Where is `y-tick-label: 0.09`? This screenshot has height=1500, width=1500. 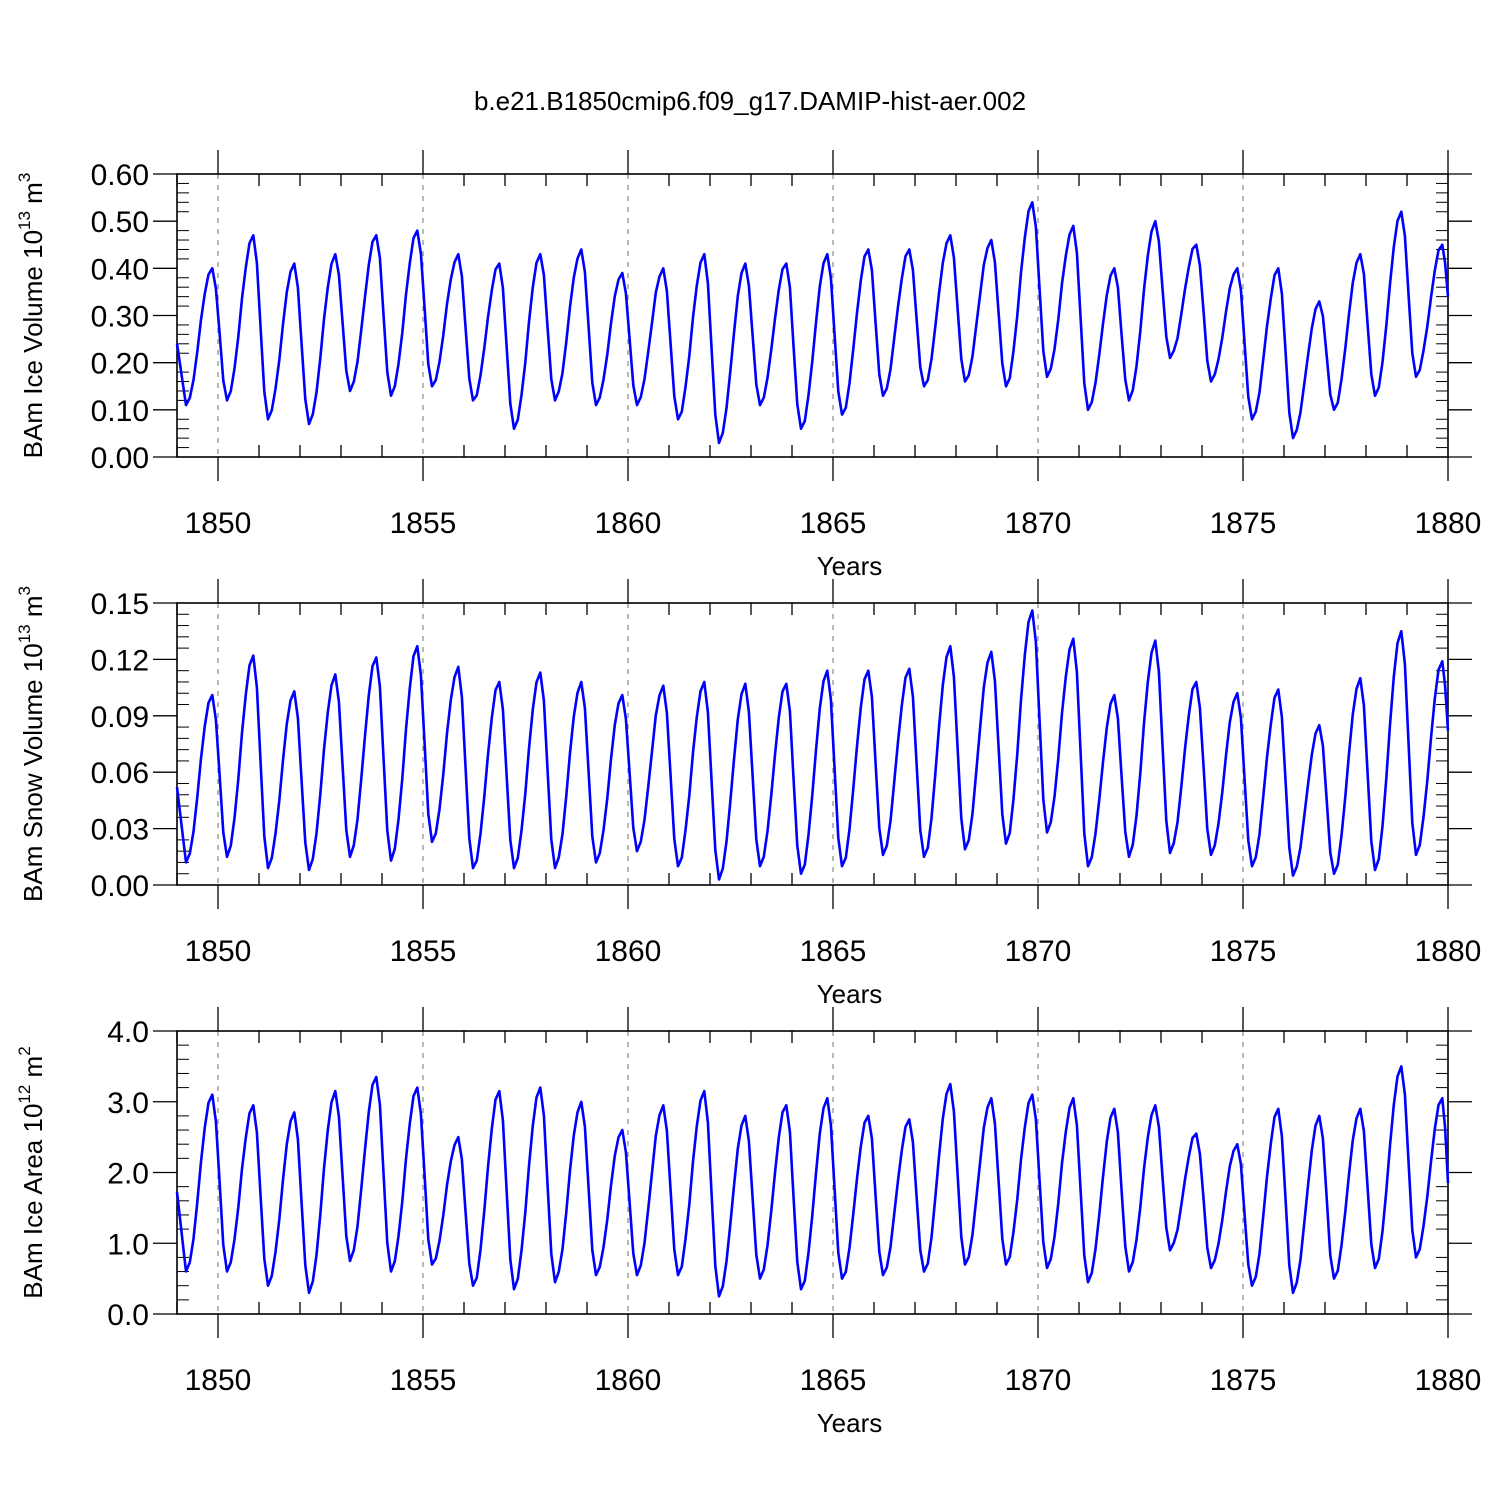 y-tick-label: 0.09 is located at coordinates (120, 717).